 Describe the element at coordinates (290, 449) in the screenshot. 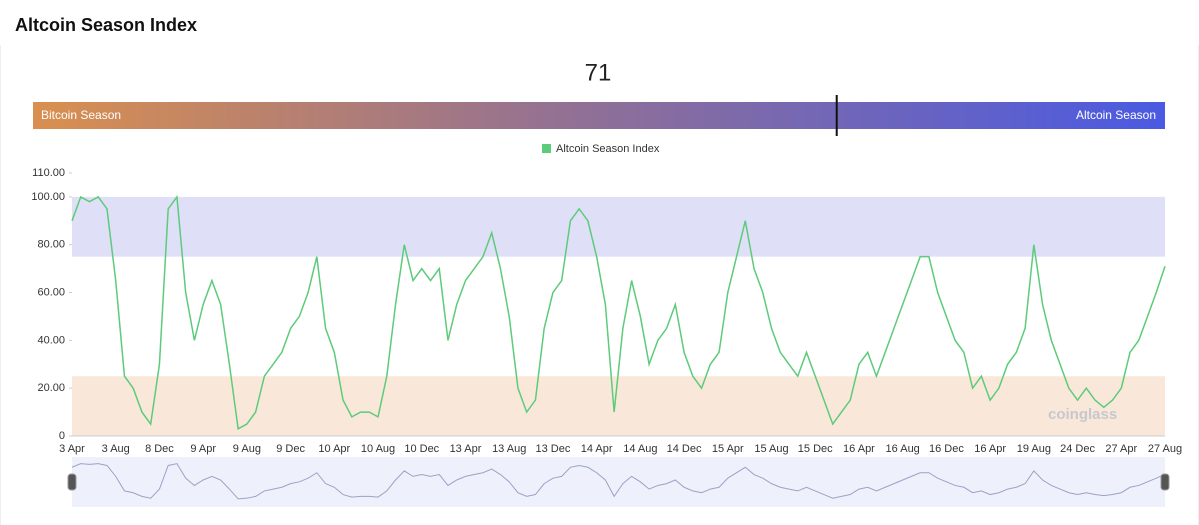

I see `x-tick-label: 9 Dec` at that location.